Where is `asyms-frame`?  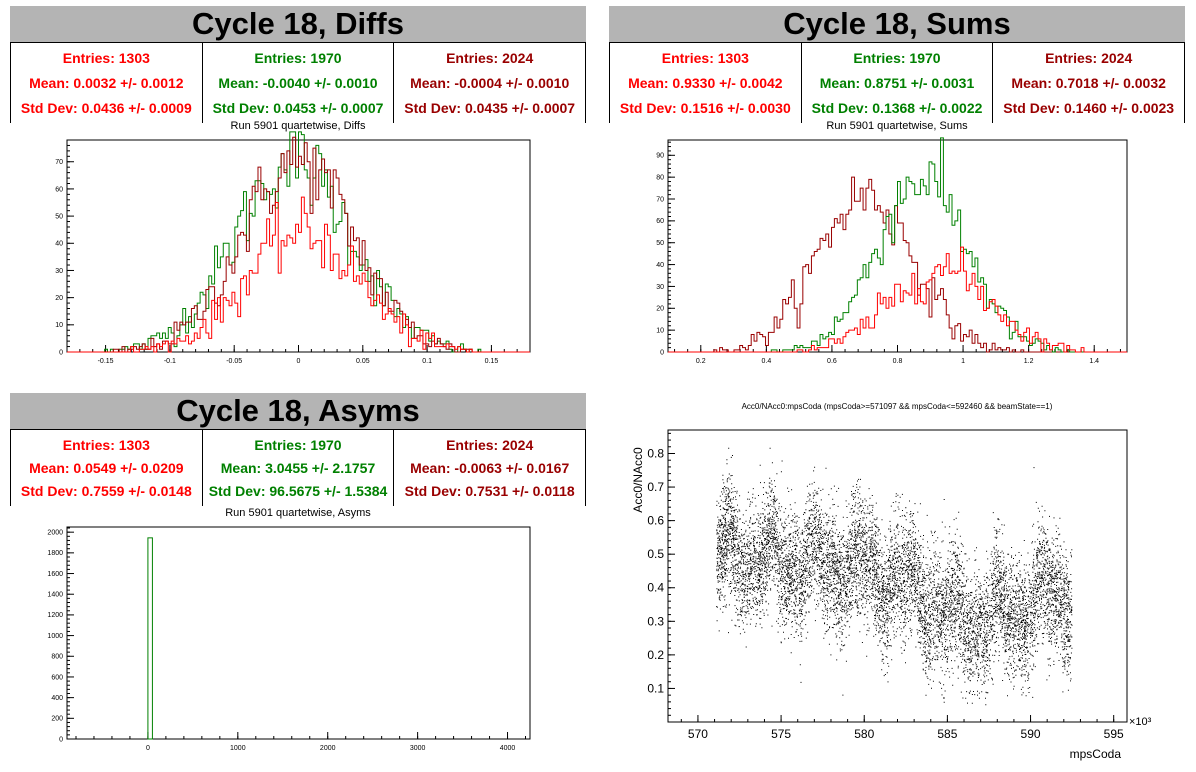 asyms-frame is located at coordinates (298, 633).